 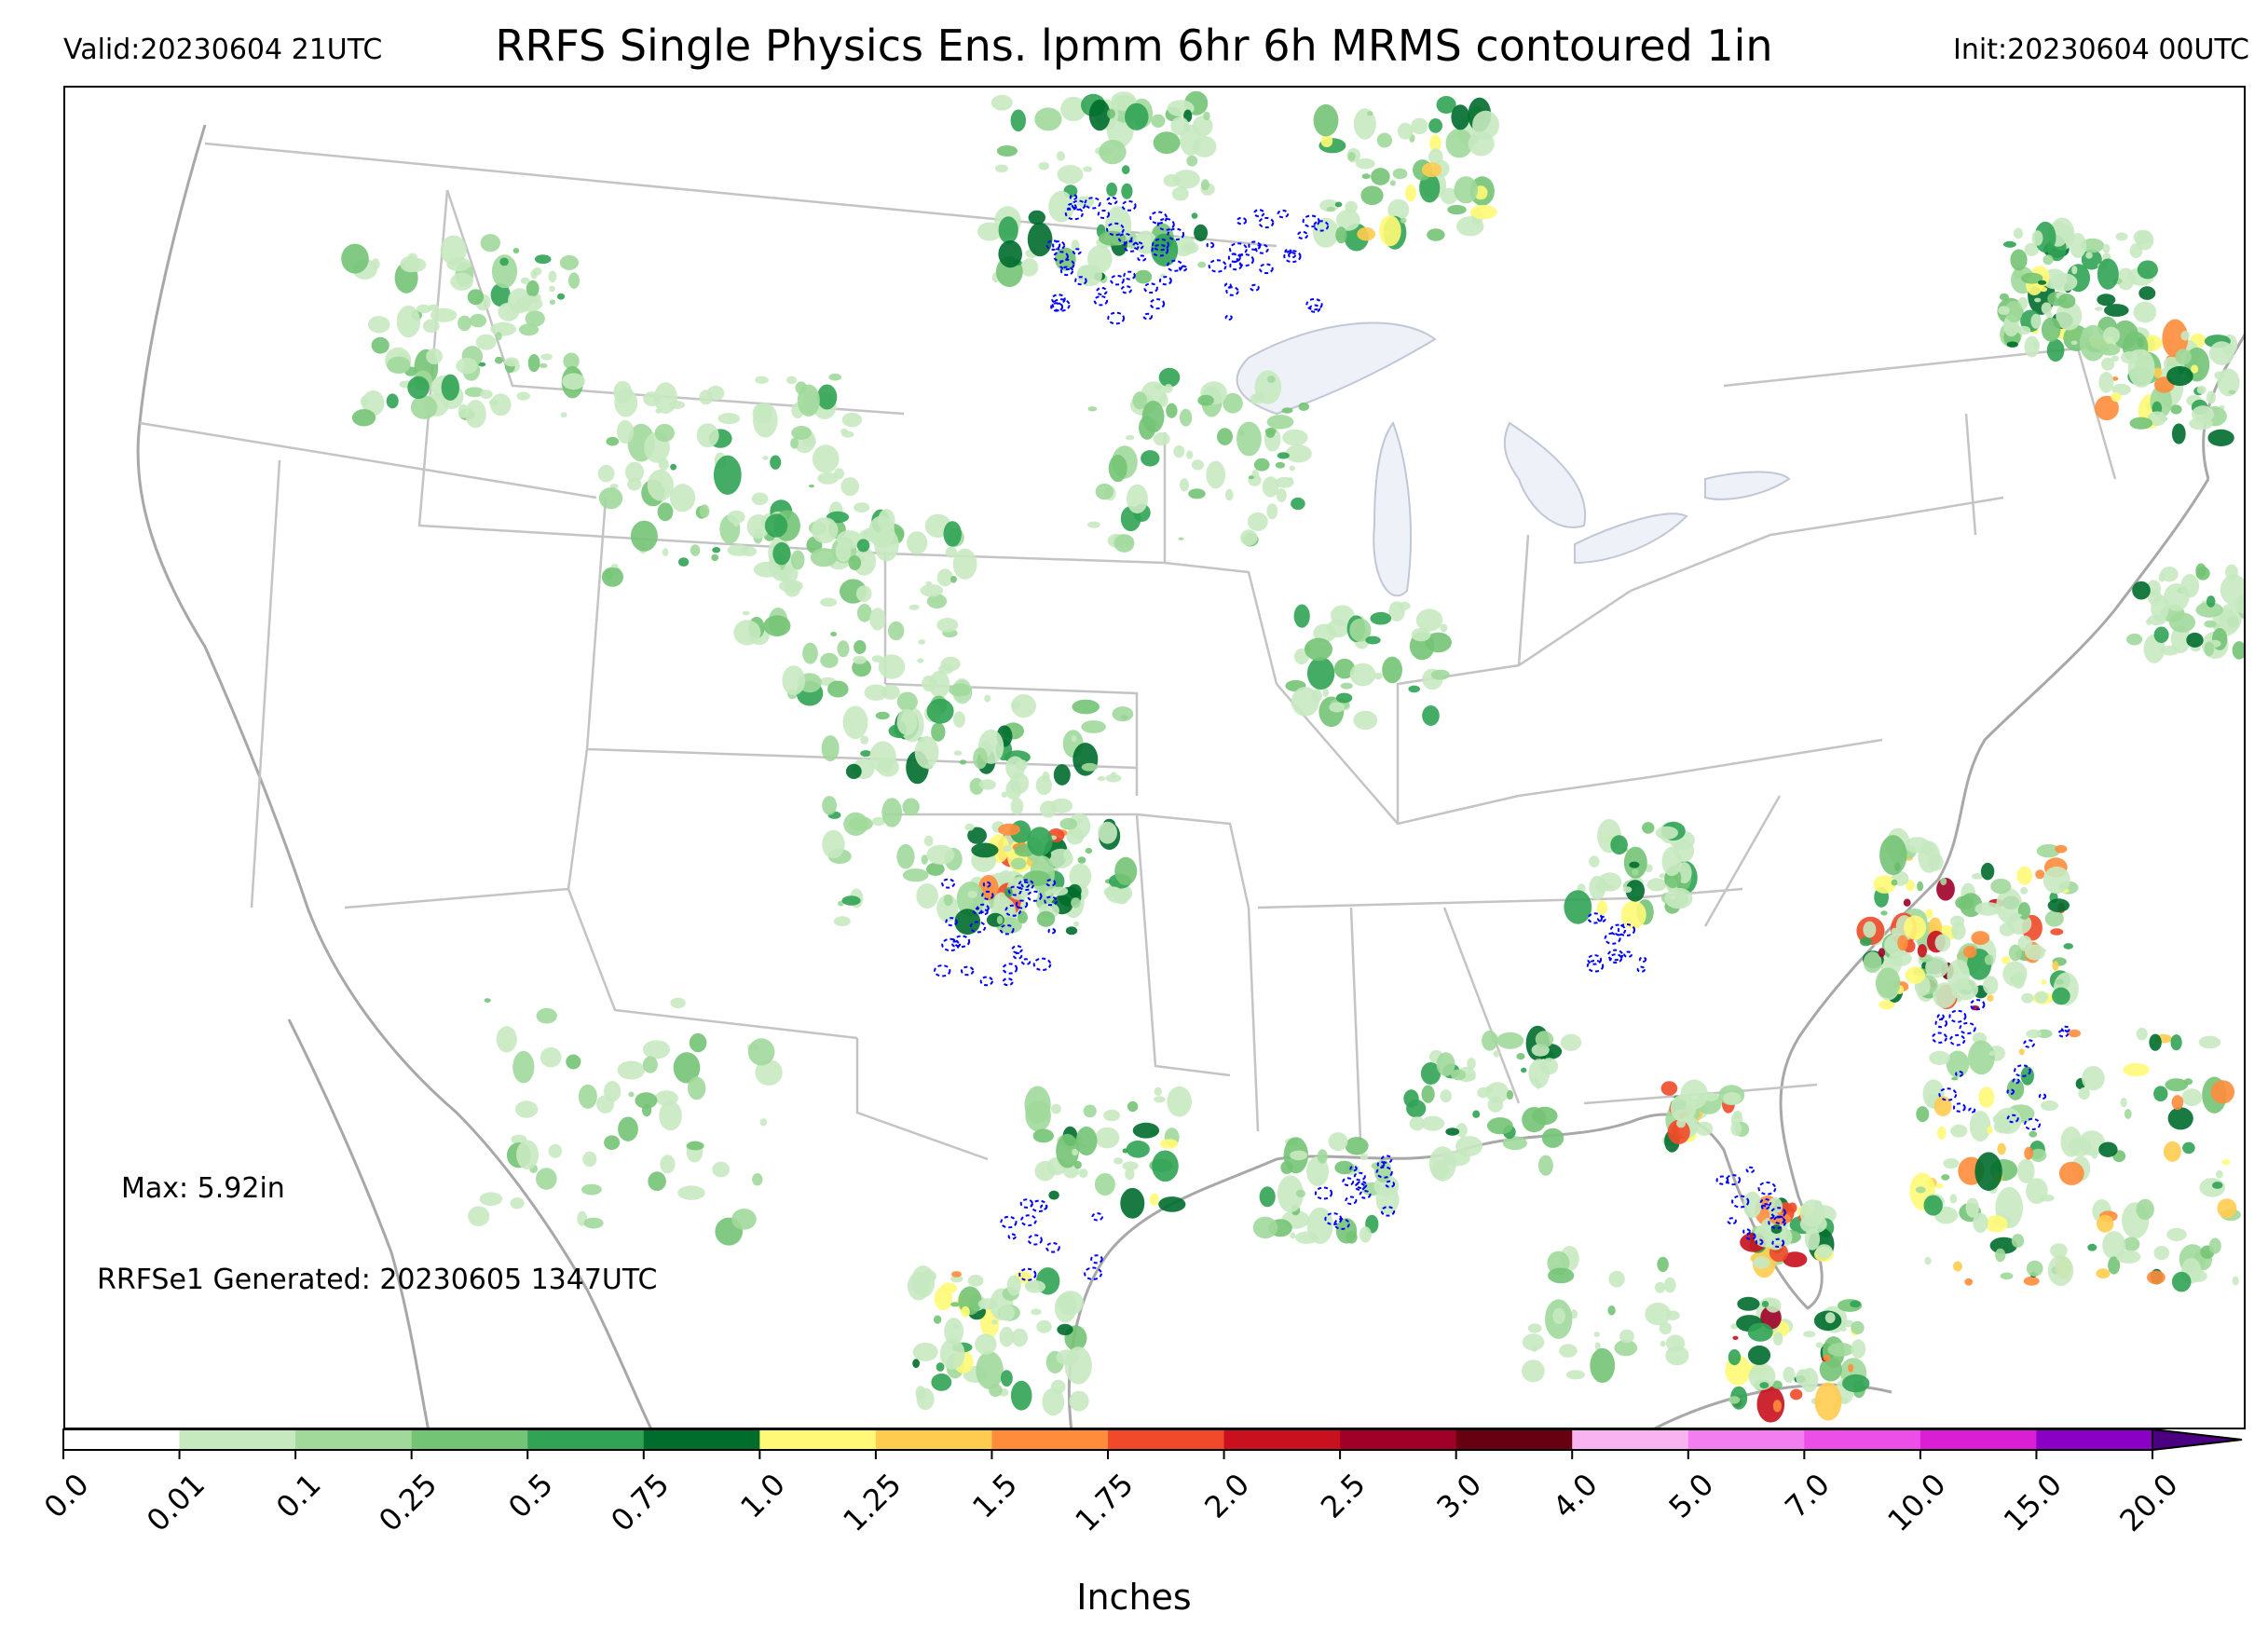 I want to click on lake-michigan, so click(x=1393, y=508).